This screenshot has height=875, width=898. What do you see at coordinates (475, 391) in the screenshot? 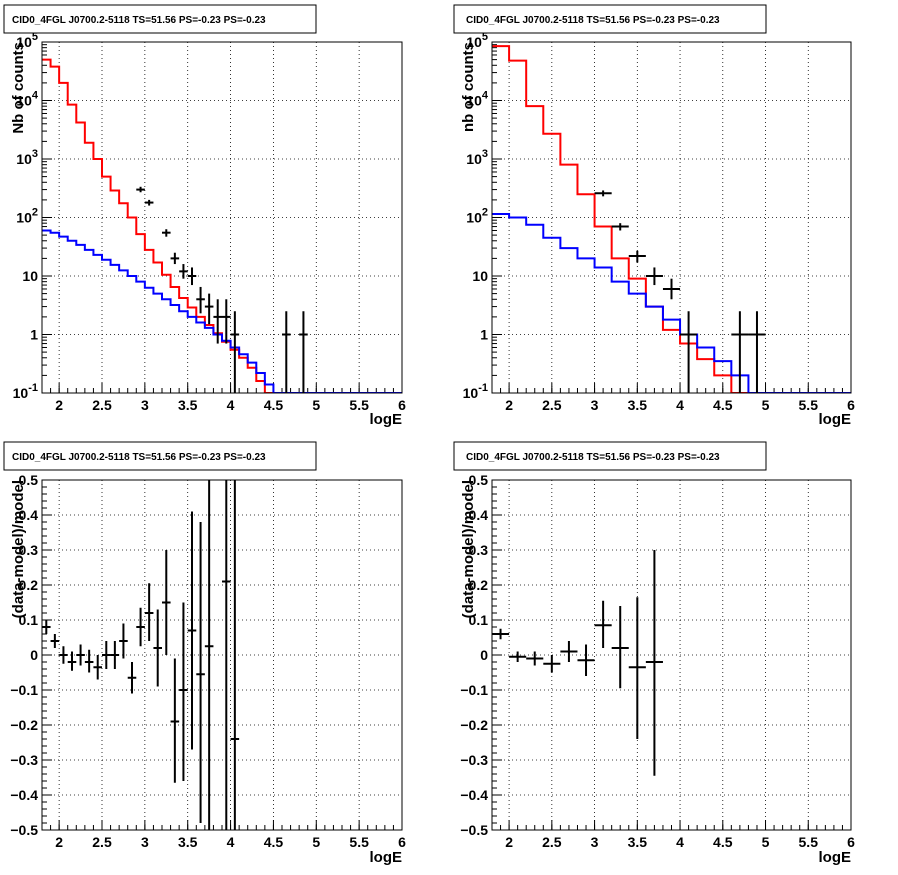
I see `y-tick-label: 10⁻¹` at bounding box center [475, 391].